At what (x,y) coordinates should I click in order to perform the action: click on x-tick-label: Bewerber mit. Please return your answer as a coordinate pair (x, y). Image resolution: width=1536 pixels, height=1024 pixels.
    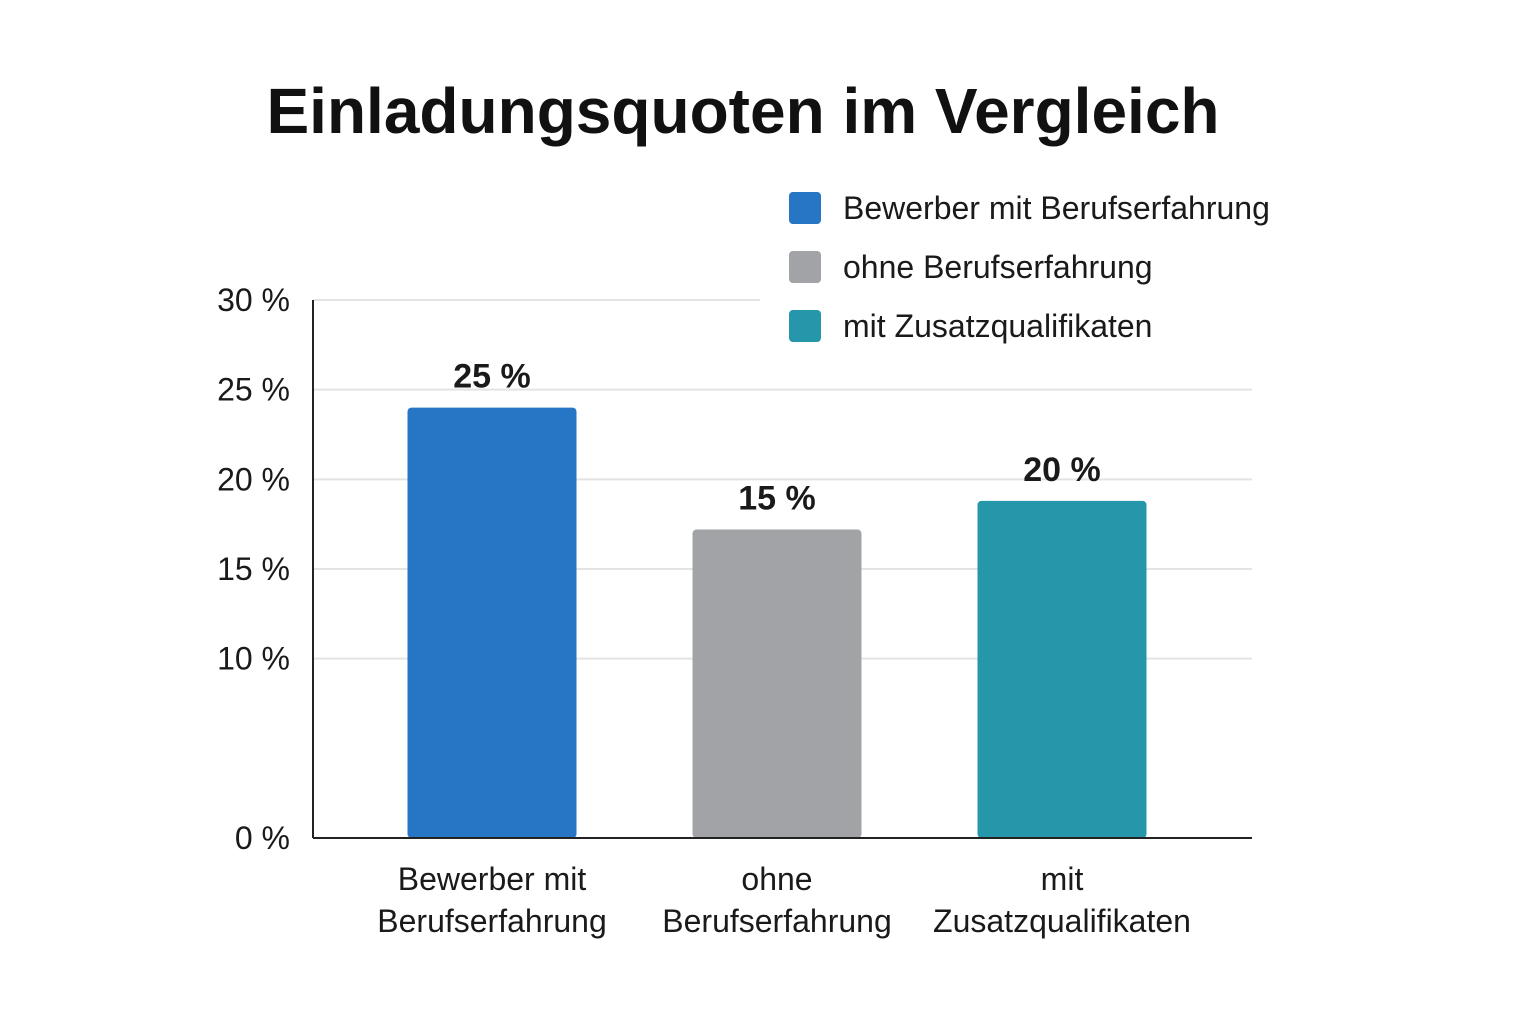
    Looking at the image, I should click on (492, 879).